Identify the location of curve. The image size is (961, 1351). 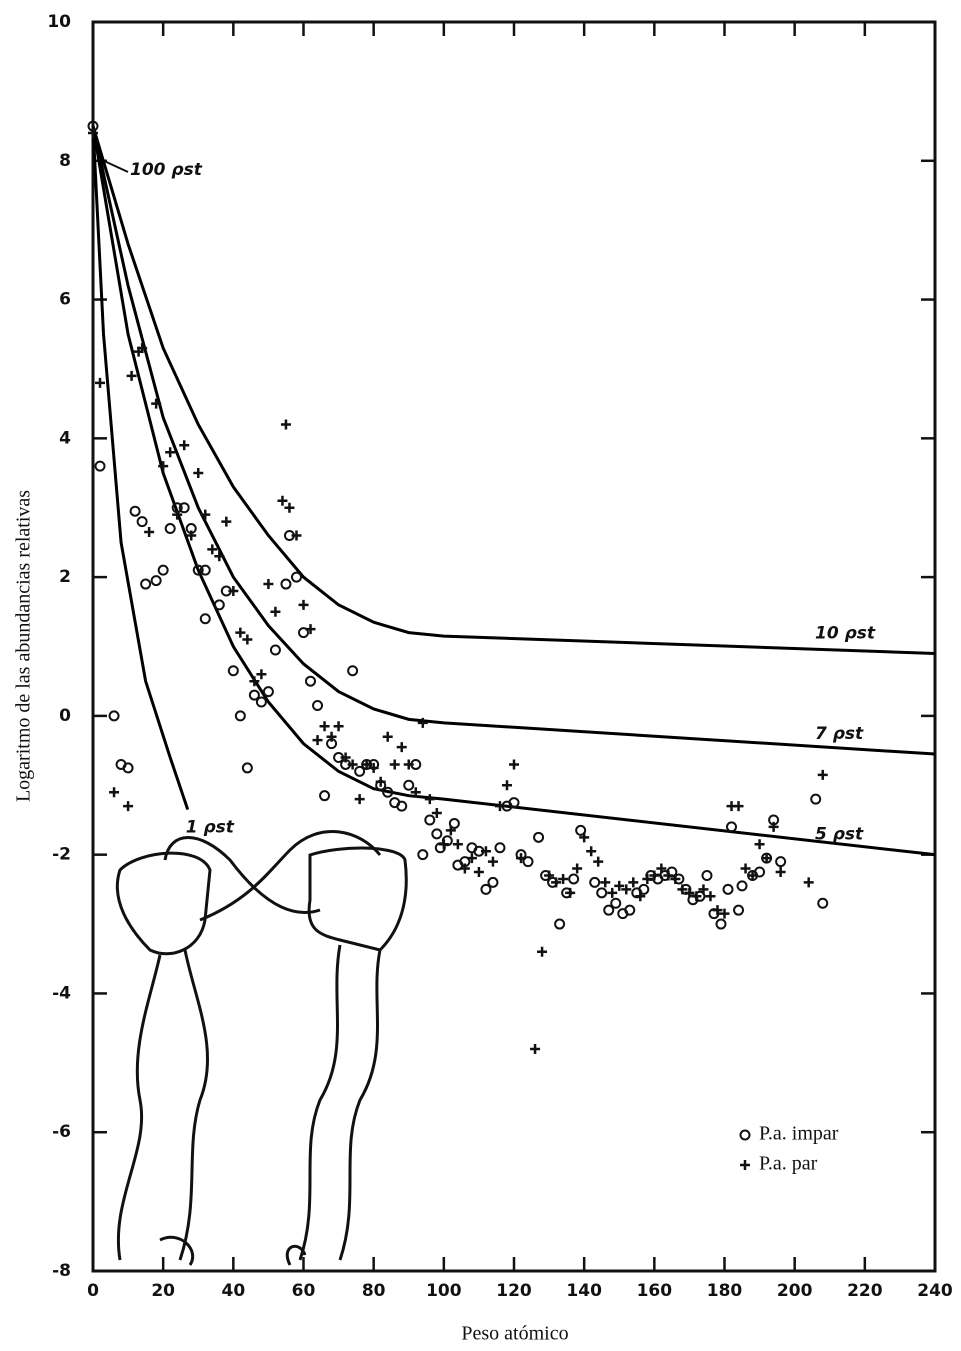
(140, 468).